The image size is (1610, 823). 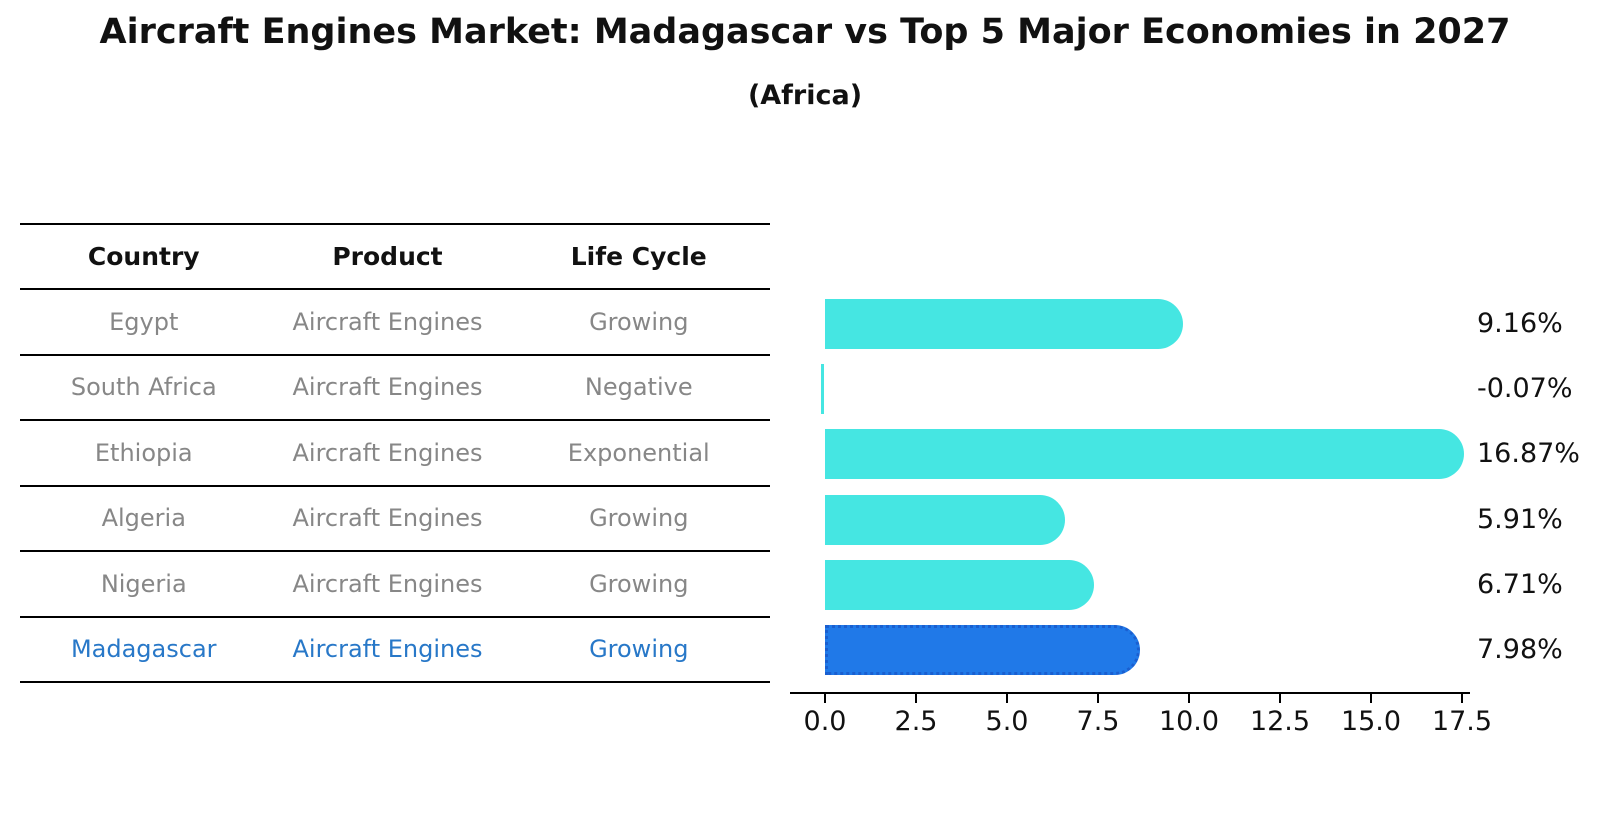 I want to click on x-tick-label-2.5: 2.5, so click(x=916, y=721).